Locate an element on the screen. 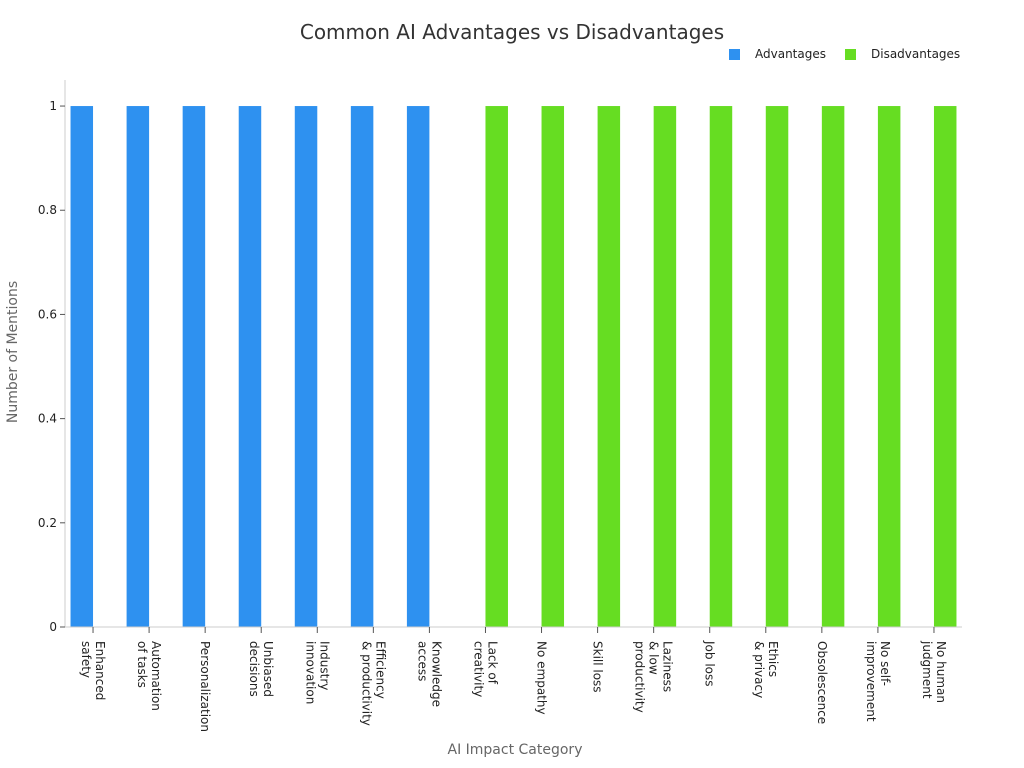 The height and width of the screenshot is (768, 1024). x-tick-label: Industry innovation is located at coordinates (317, 673).